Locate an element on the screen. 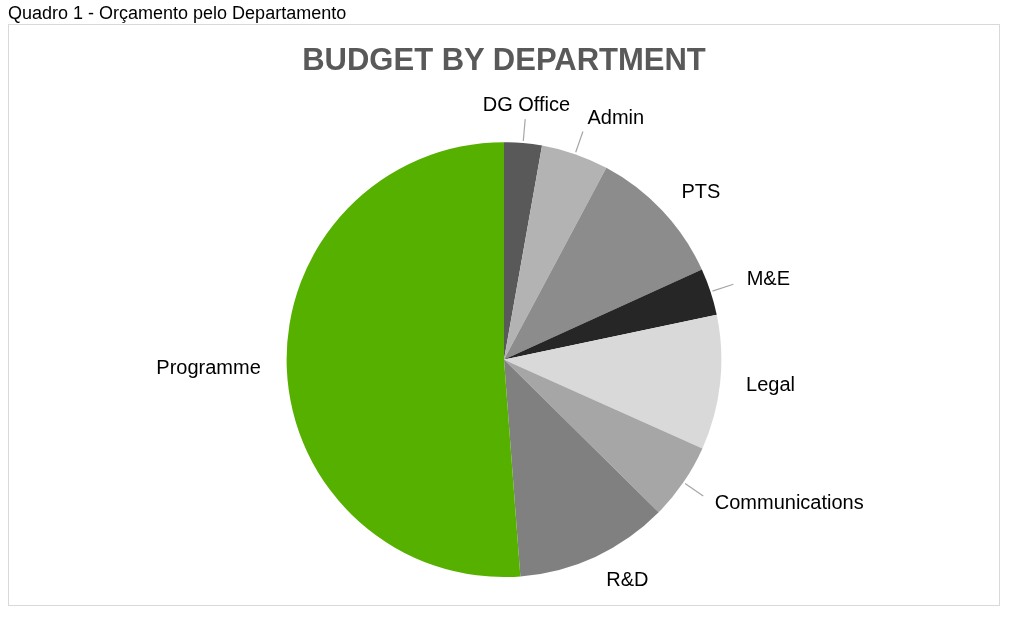 This screenshot has height=620, width=1010. slice-label: Programme is located at coordinates (208, 367).